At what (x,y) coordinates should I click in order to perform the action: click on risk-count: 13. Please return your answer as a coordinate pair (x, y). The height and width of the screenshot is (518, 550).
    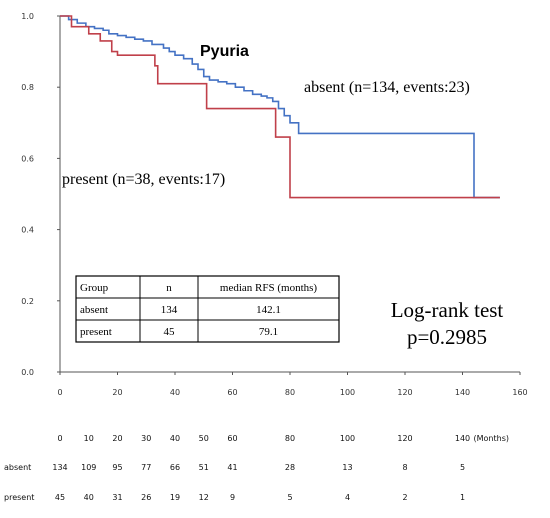
    Looking at the image, I should click on (347, 467).